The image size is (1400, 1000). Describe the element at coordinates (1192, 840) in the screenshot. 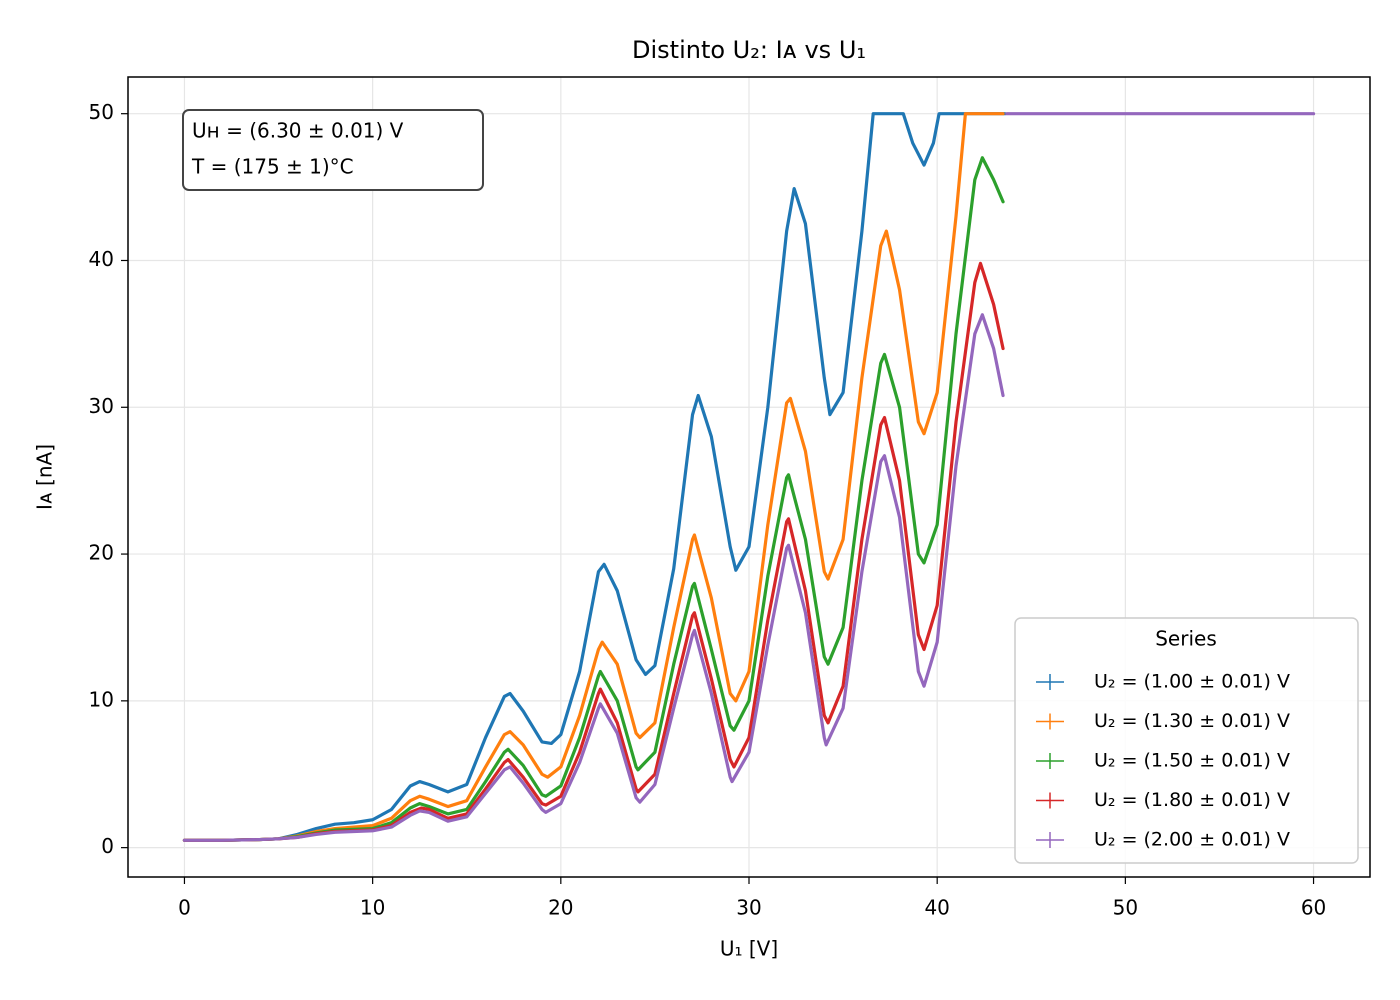

I see `legend-label: U₂ = (2.00 ± 0.01) V` at that location.